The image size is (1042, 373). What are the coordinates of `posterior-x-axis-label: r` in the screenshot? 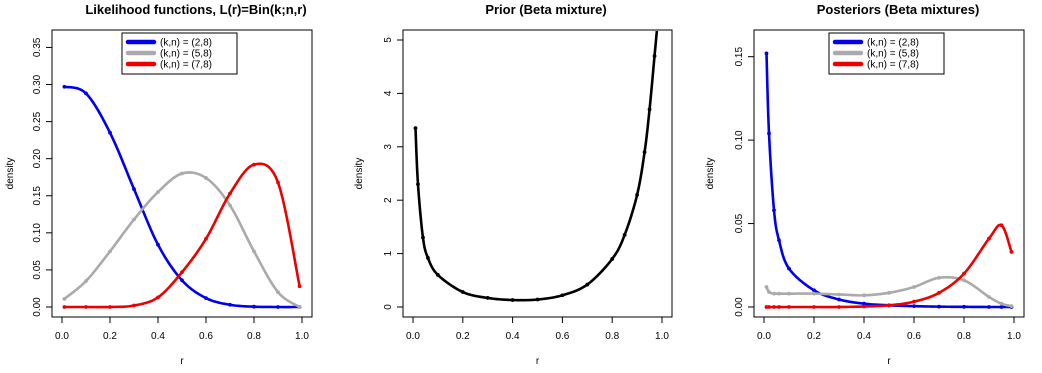 It's located at (889, 361).